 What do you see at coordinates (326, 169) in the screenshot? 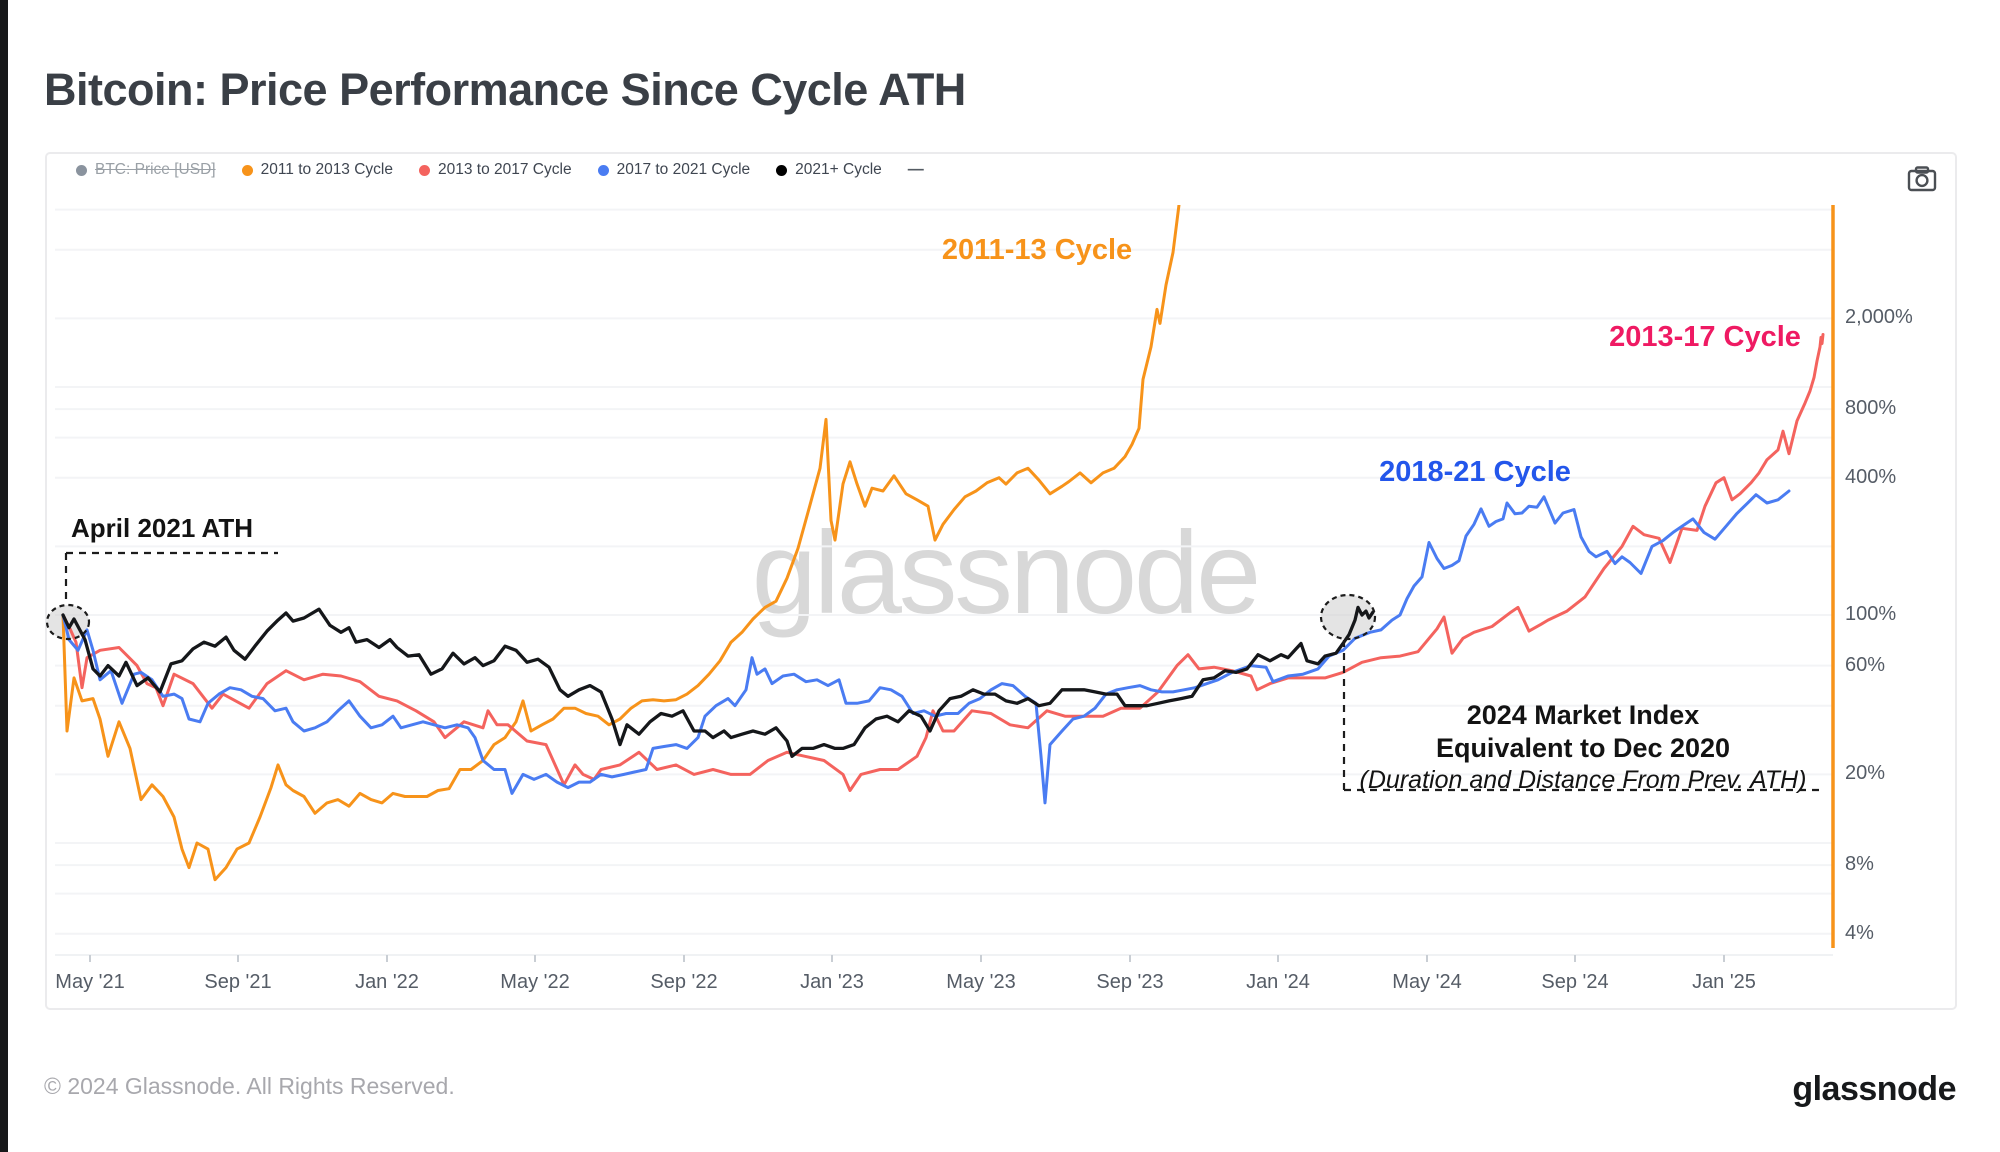
I see `legend-item-label: 2011 to 2013 Cycle` at bounding box center [326, 169].